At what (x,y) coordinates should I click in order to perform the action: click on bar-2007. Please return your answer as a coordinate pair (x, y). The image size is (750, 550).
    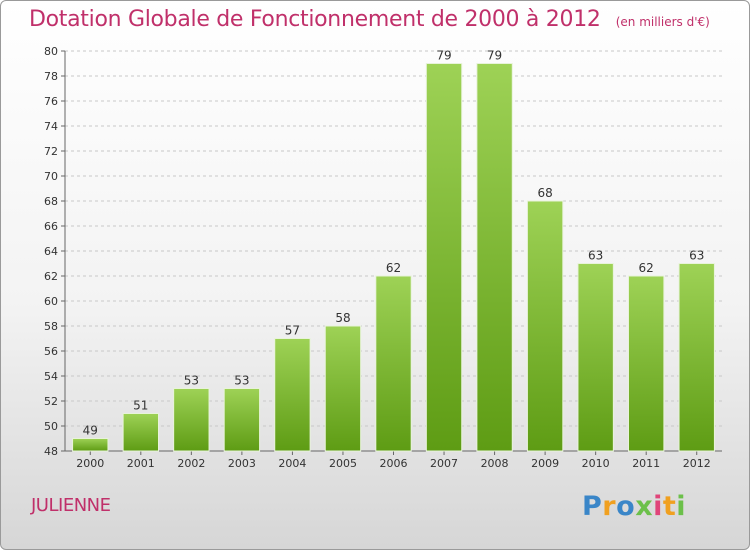
    Looking at the image, I should click on (444, 257).